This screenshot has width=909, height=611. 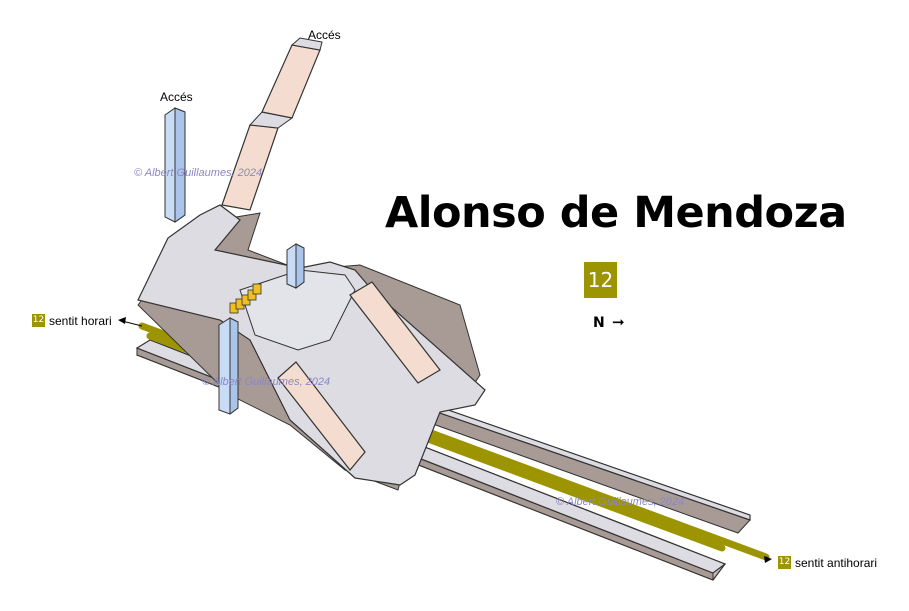 What do you see at coordinates (615, 322) in the screenshot?
I see `north-arrow-icon: ➞` at bounding box center [615, 322].